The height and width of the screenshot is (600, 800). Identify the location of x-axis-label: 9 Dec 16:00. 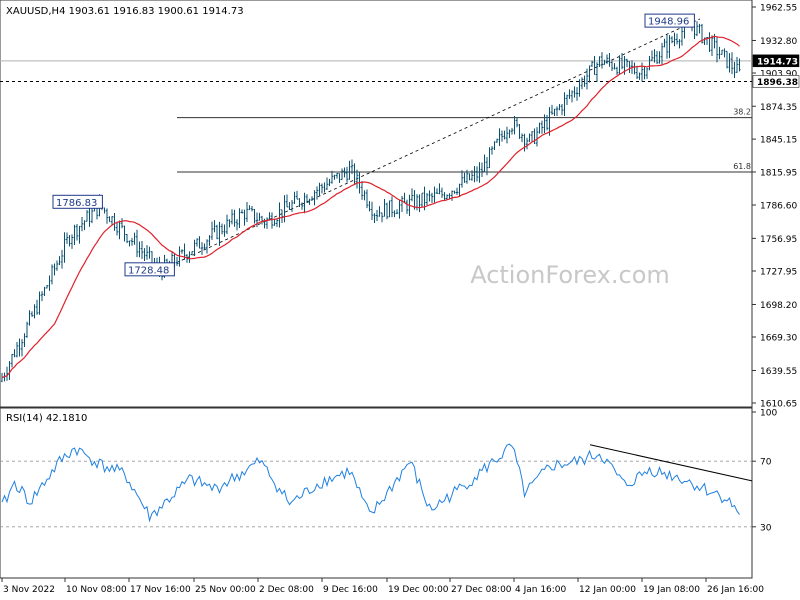
(350, 590).